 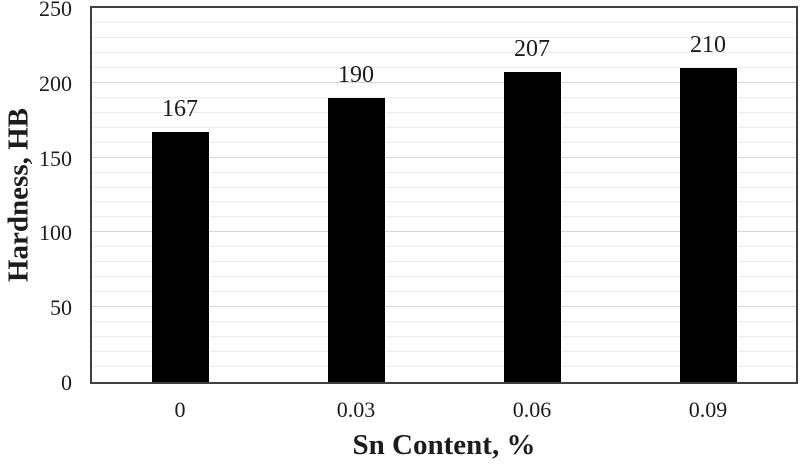 I want to click on x-tick-label: 0.03, so click(x=356, y=409).